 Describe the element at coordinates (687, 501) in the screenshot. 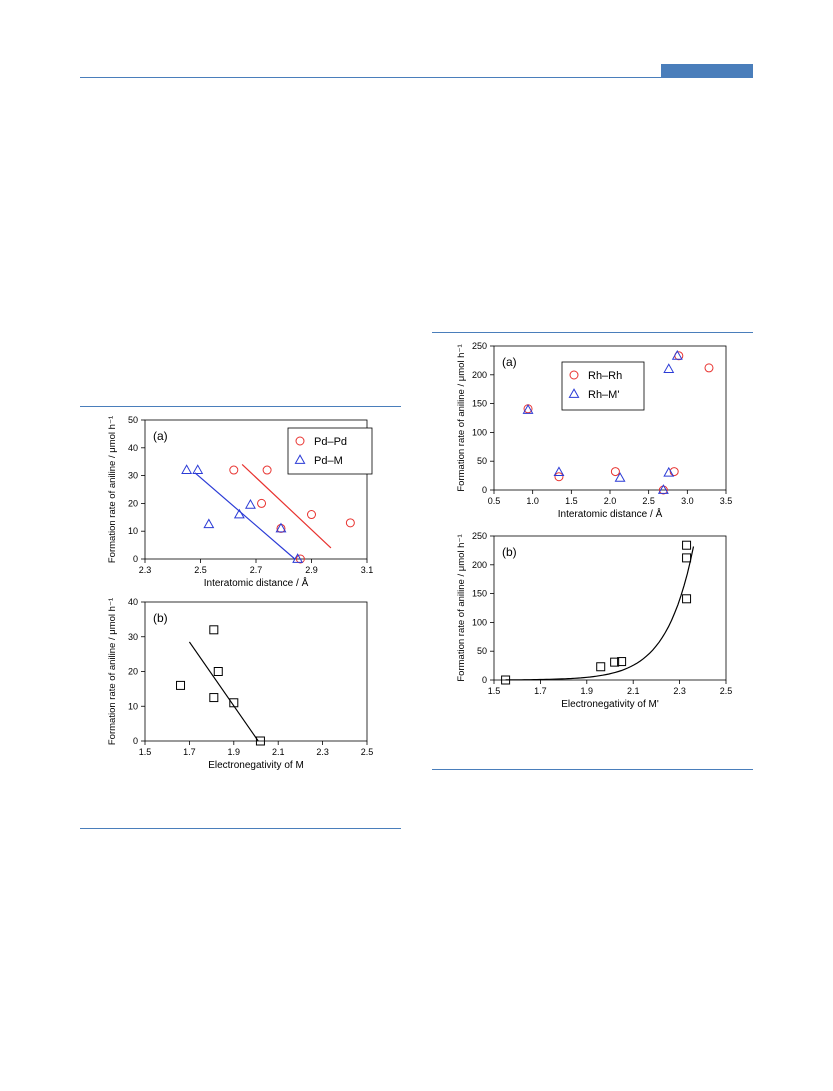

I see `x-tick-label: 3.0` at that location.